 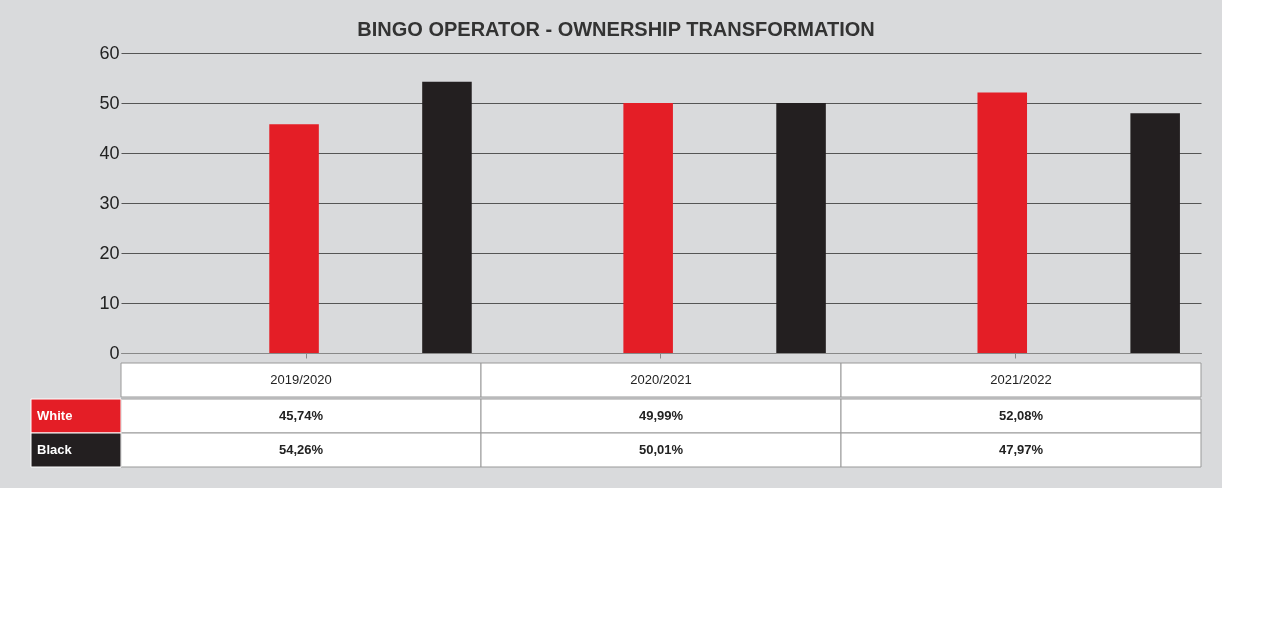 What do you see at coordinates (55, 415) in the screenshot?
I see `text: White` at bounding box center [55, 415].